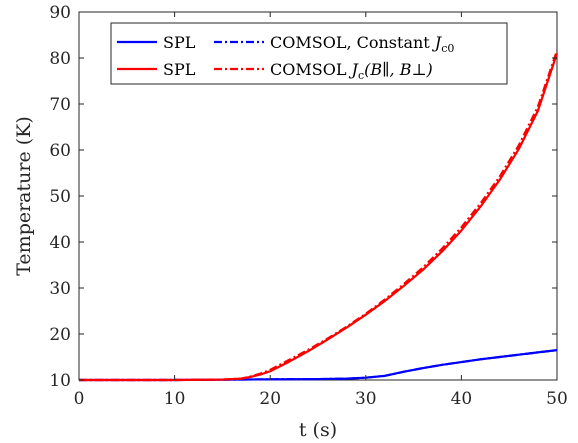  What do you see at coordinates (60, 59) in the screenshot?
I see `y-tick-label-7: 80` at bounding box center [60, 59].